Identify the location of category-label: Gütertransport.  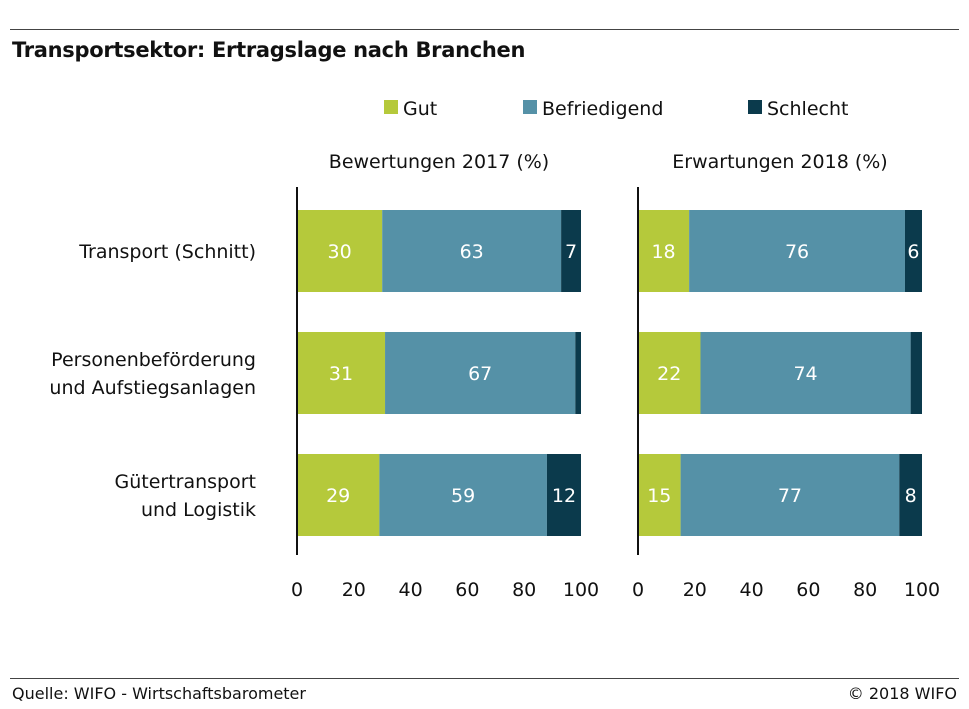
(185, 482).